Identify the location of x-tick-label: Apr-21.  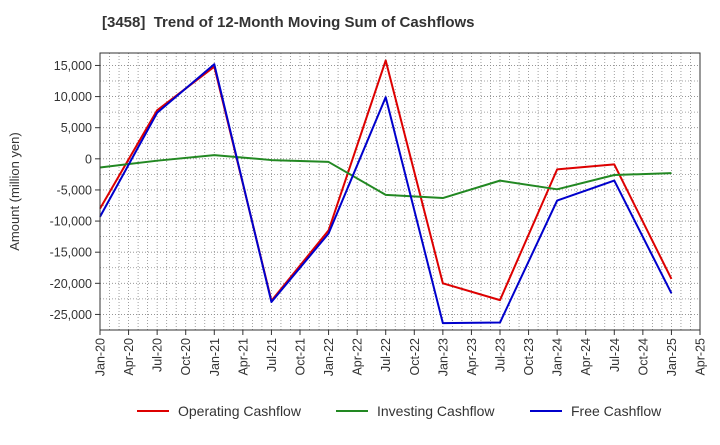
(243, 357).